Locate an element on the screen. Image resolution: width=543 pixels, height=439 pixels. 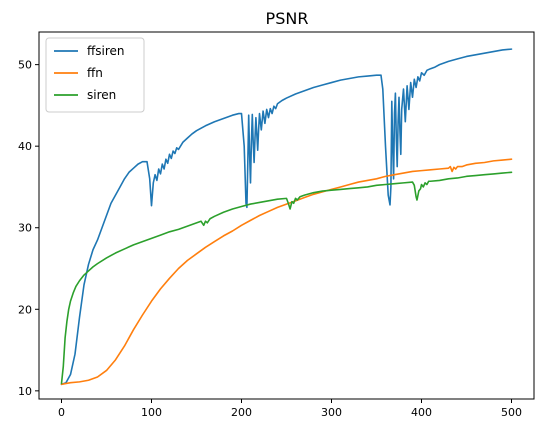
legend-box is located at coordinates (95, 75).